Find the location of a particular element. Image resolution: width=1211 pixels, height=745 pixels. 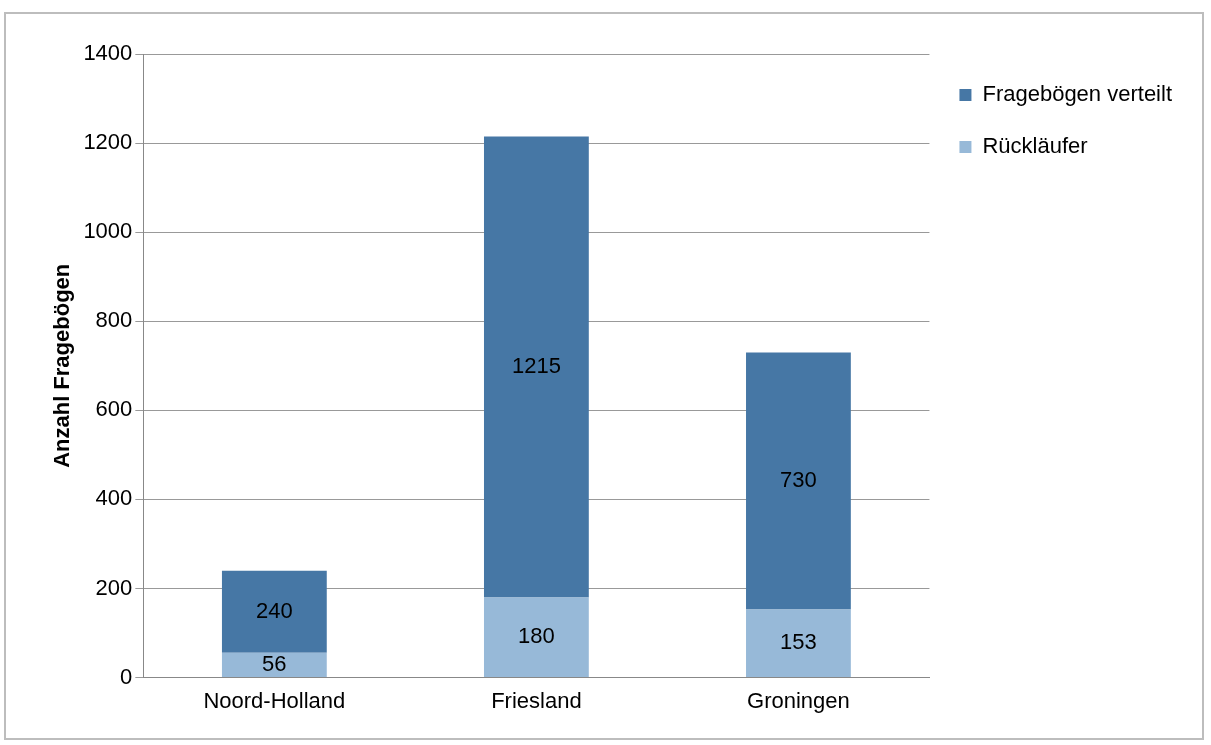

x-tick-label: Noord-Holland is located at coordinates (274, 700).